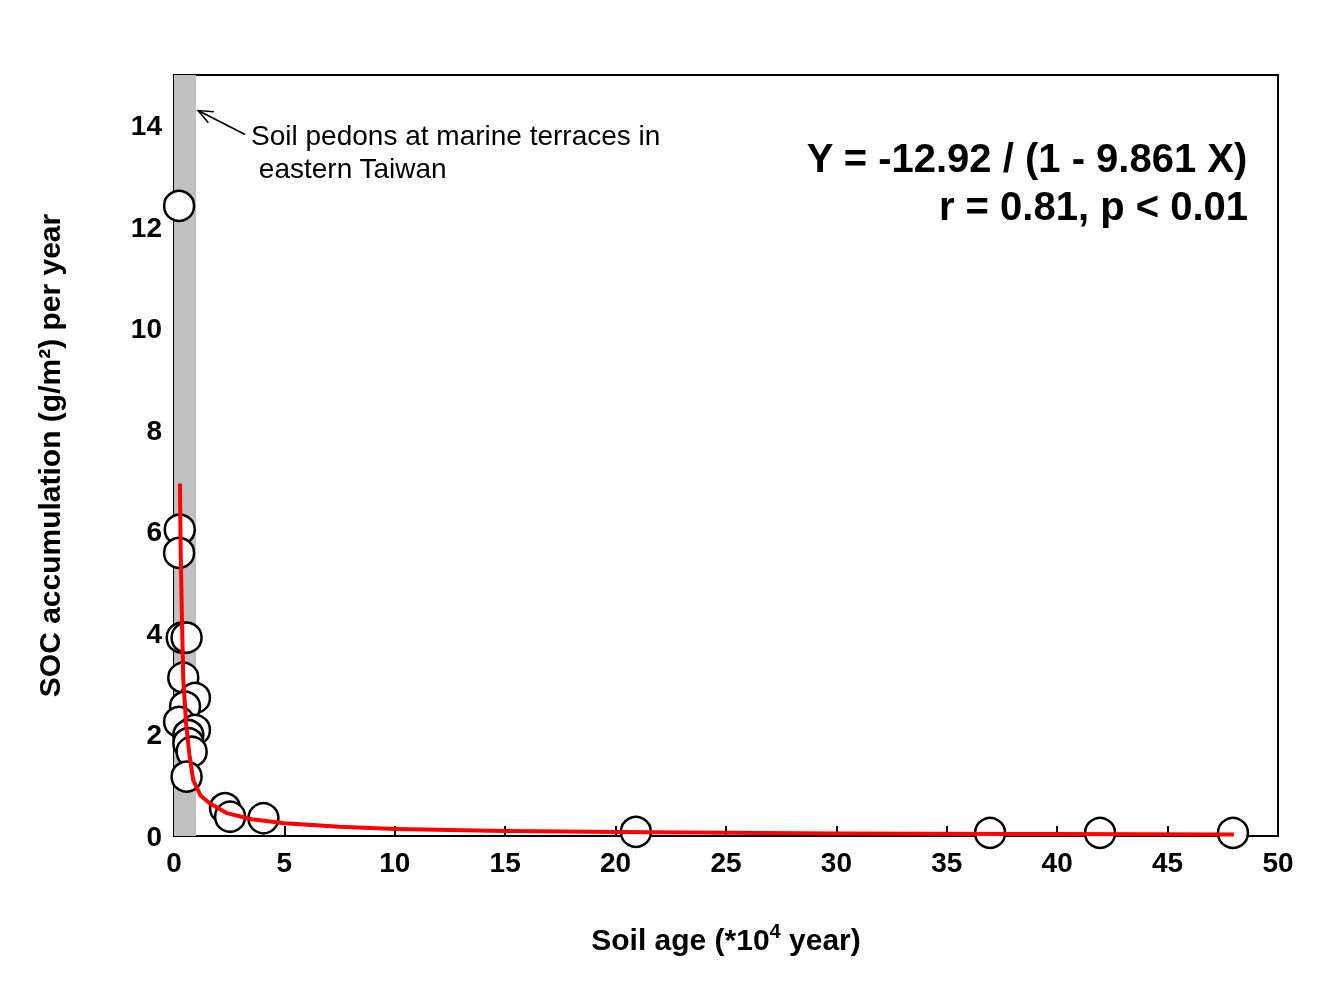 This screenshot has height=988, width=1326. I want to click on x-tick-label: 15, so click(505, 862).